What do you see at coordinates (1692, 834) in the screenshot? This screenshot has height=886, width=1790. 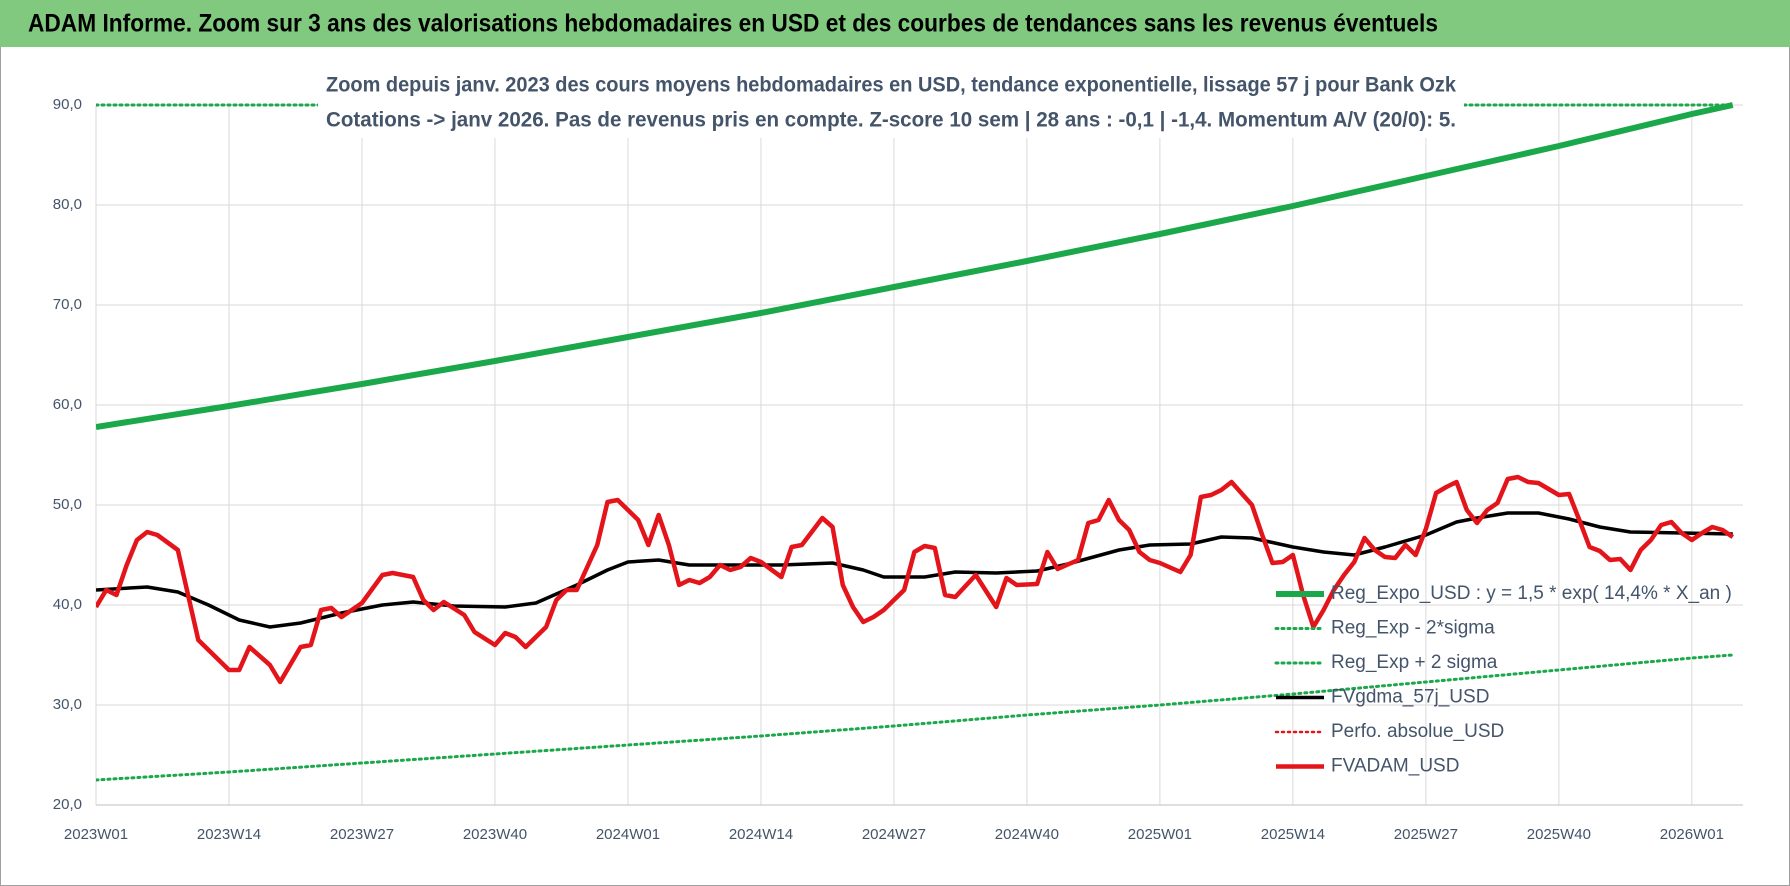 I see `x-tick-label: 2026W01` at bounding box center [1692, 834].